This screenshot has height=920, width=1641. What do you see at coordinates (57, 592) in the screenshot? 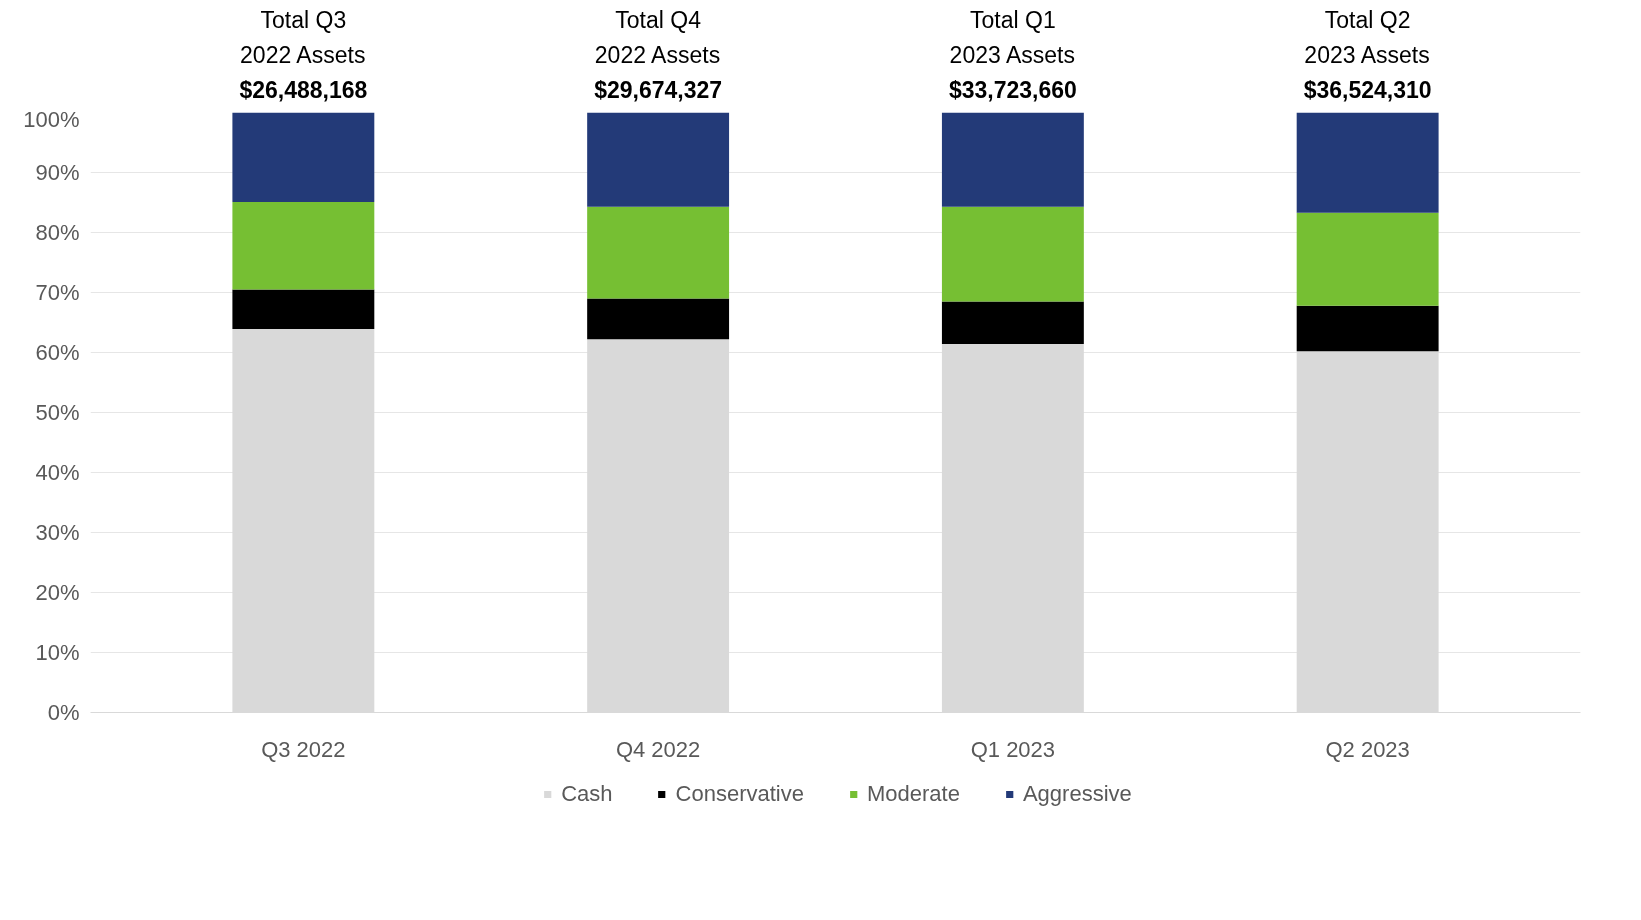
I see `y-tick-label: 20%` at bounding box center [57, 592].